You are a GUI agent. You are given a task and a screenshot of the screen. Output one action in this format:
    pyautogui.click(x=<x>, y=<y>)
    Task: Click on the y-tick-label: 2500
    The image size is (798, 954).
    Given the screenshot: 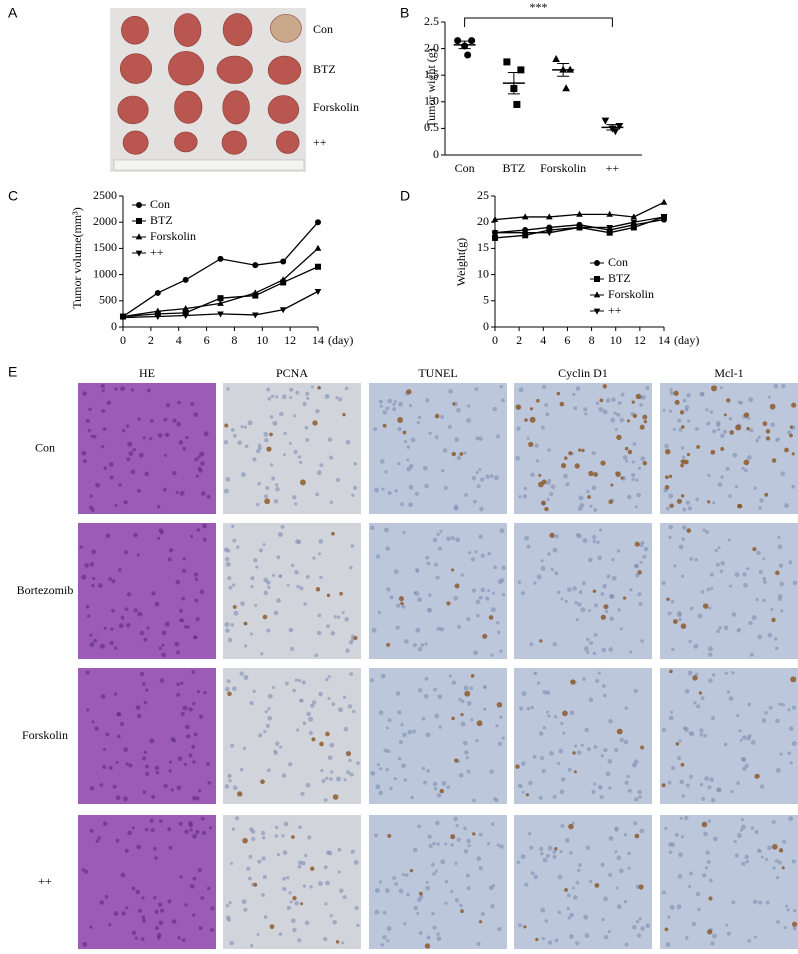 What is the action you would take?
    pyautogui.click(x=105, y=195)
    